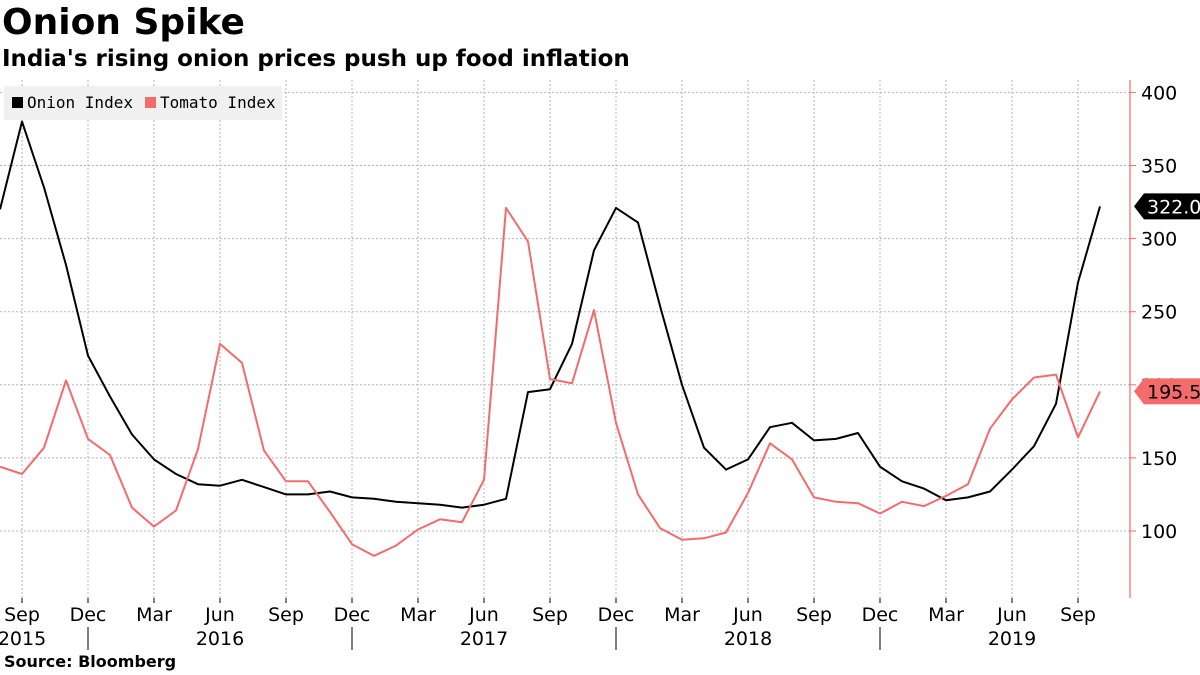 The image size is (1200, 675). I want to click on x-tick-label-9: Dec, so click(616, 615).